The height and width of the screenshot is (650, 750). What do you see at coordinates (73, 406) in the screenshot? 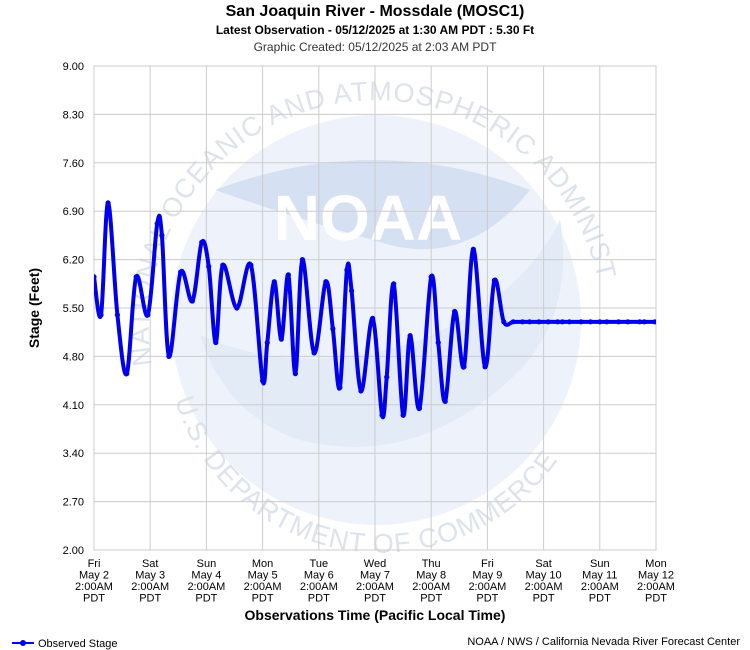
I see `y-tick-label: 4.10` at bounding box center [73, 406].